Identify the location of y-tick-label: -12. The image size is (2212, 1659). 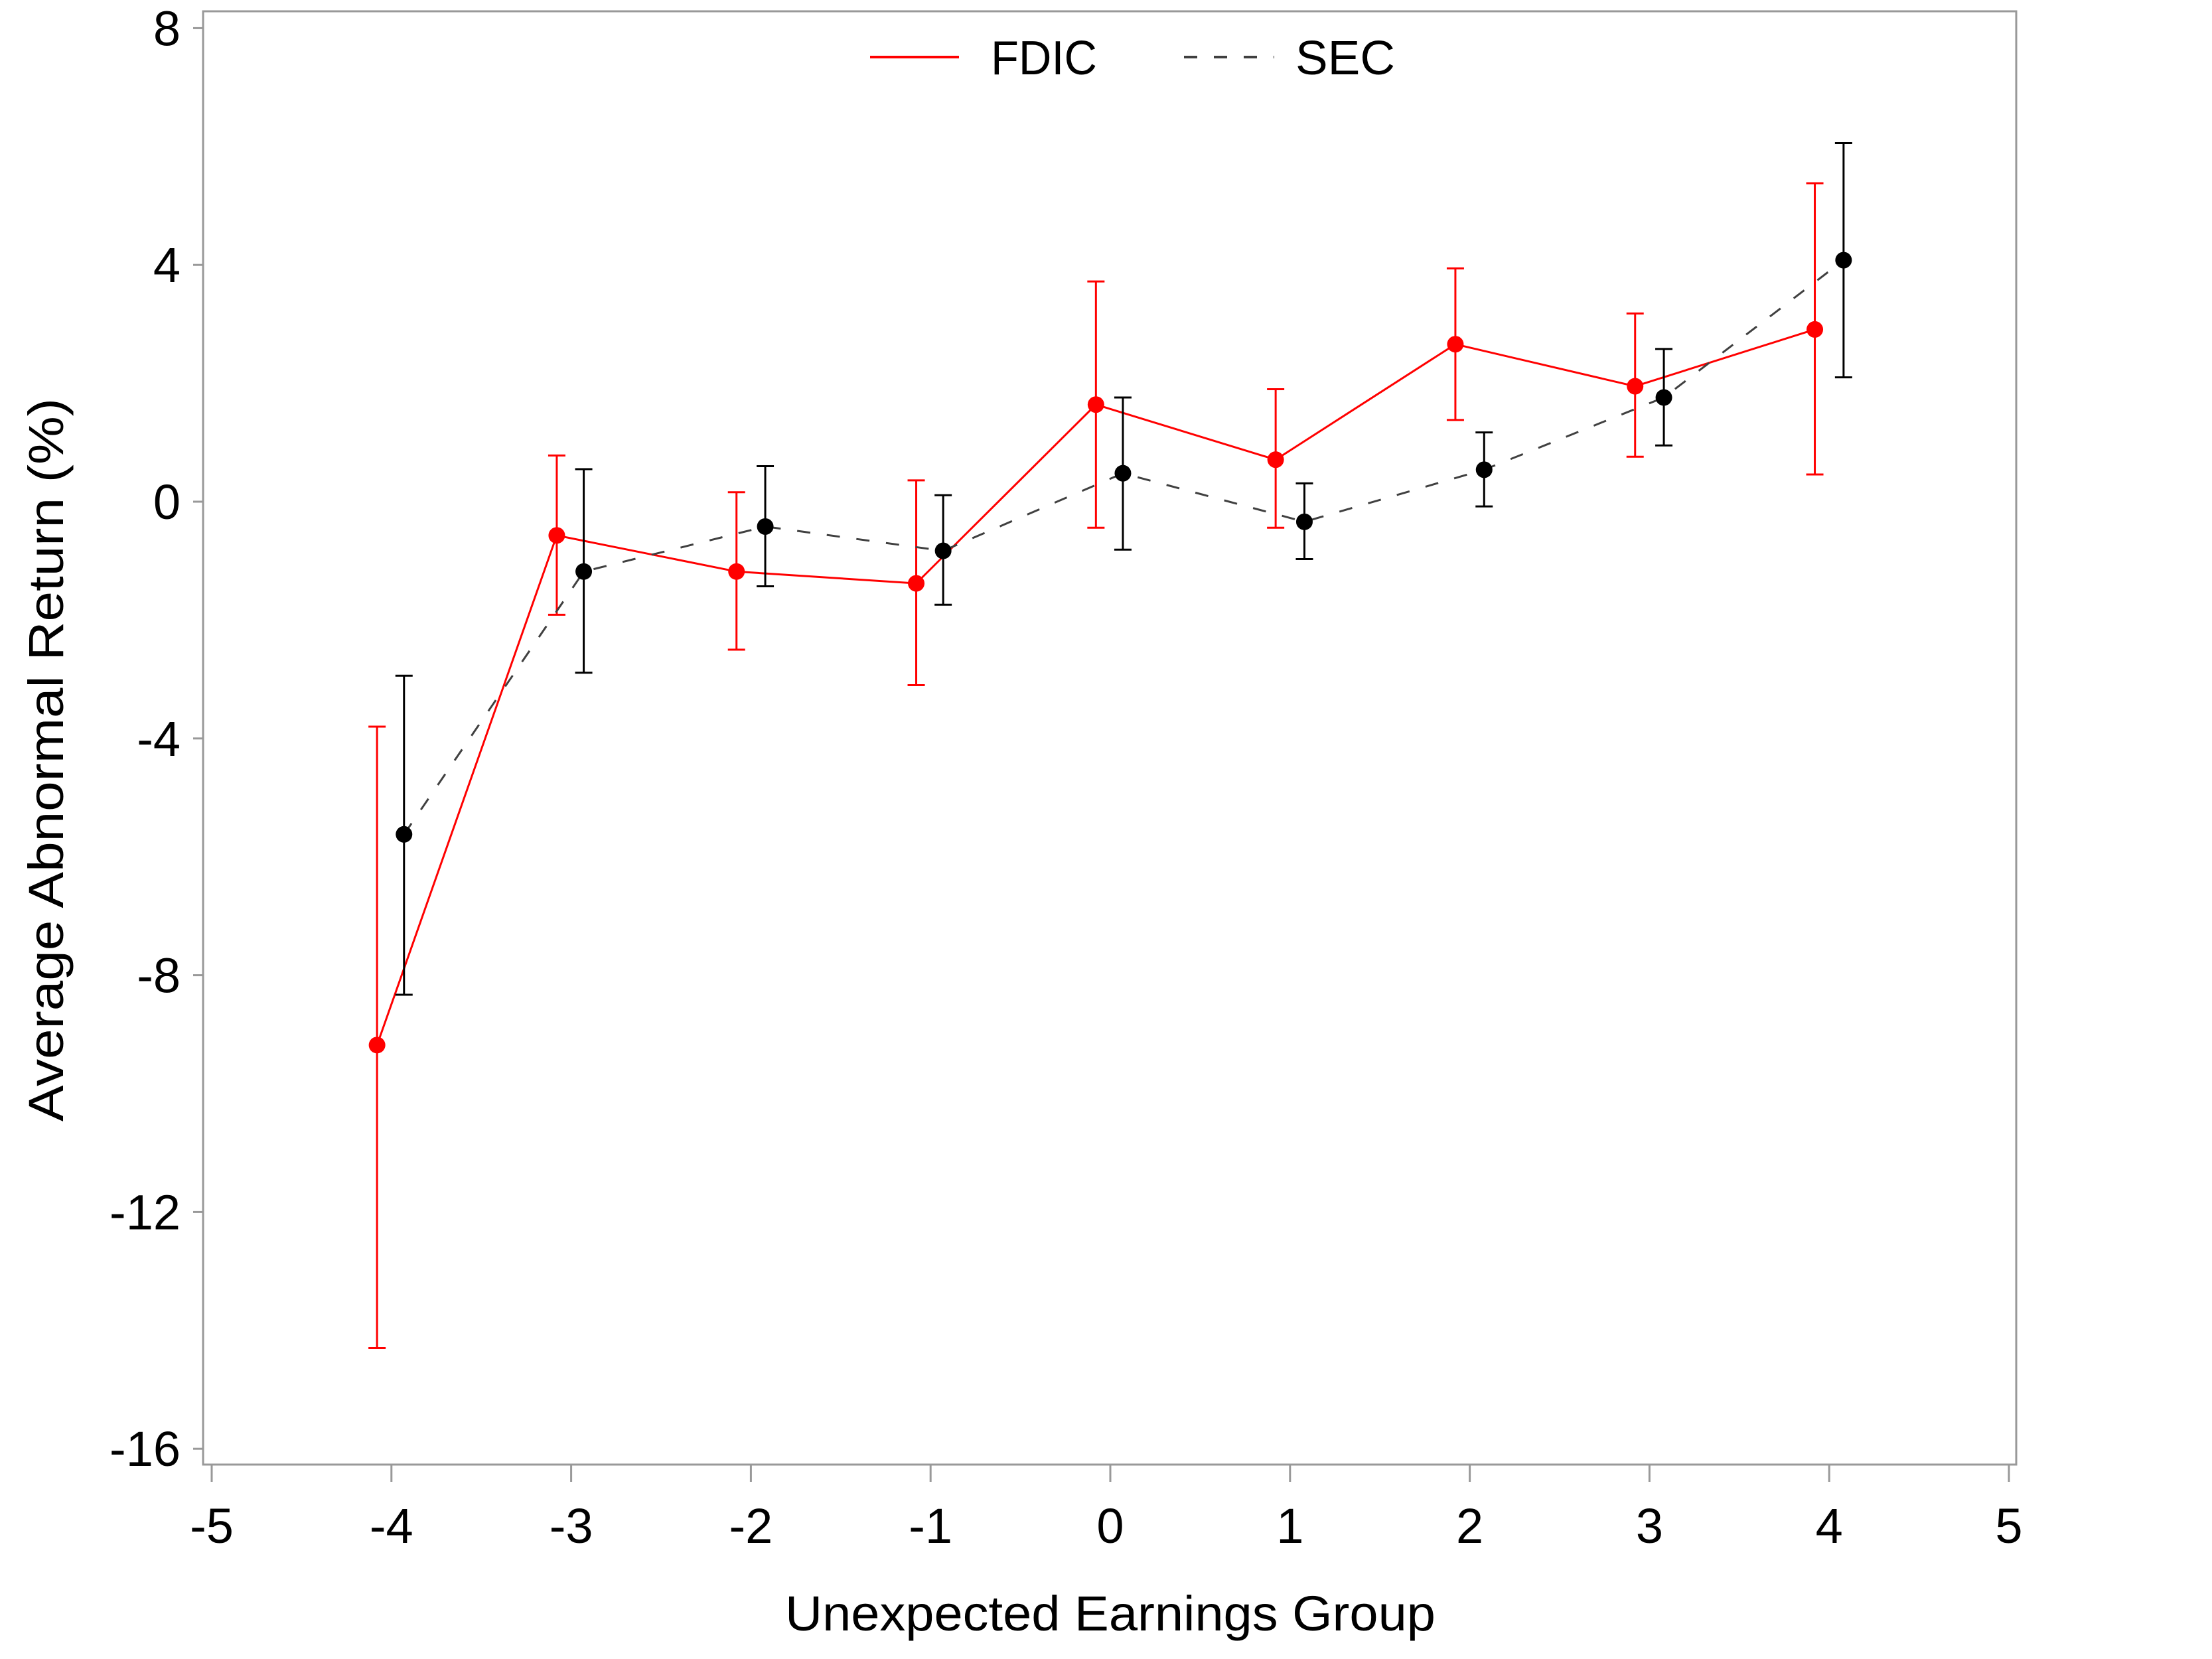
(146, 1212).